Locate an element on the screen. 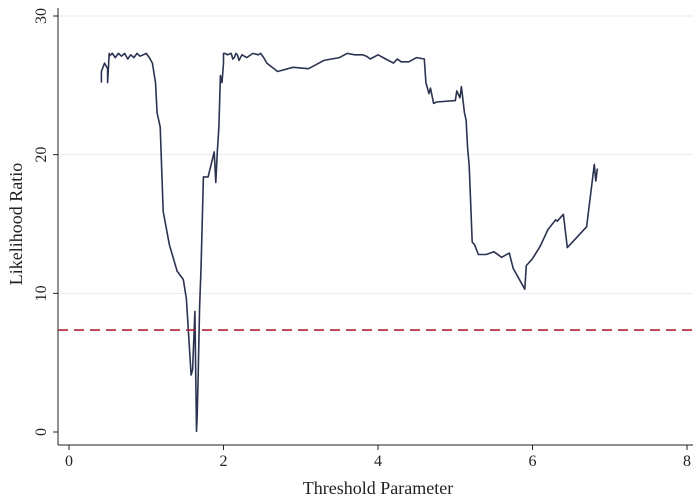  x-tick-label-4: 4 is located at coordinates (378, 461).